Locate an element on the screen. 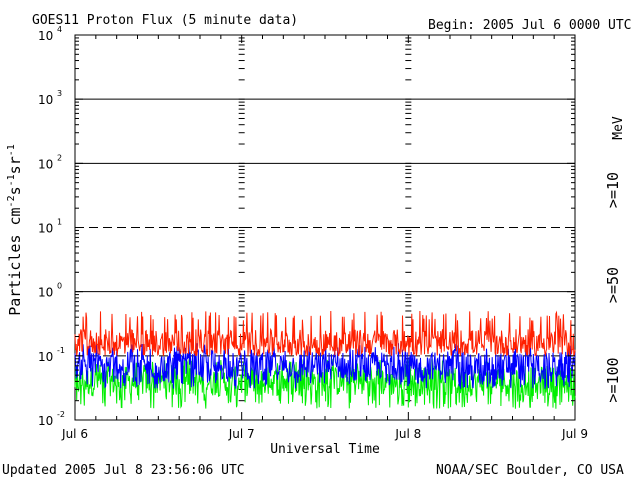 This screenshot has height=480, width=640. legend-label: >=10 is located at coordinates (613, 190).